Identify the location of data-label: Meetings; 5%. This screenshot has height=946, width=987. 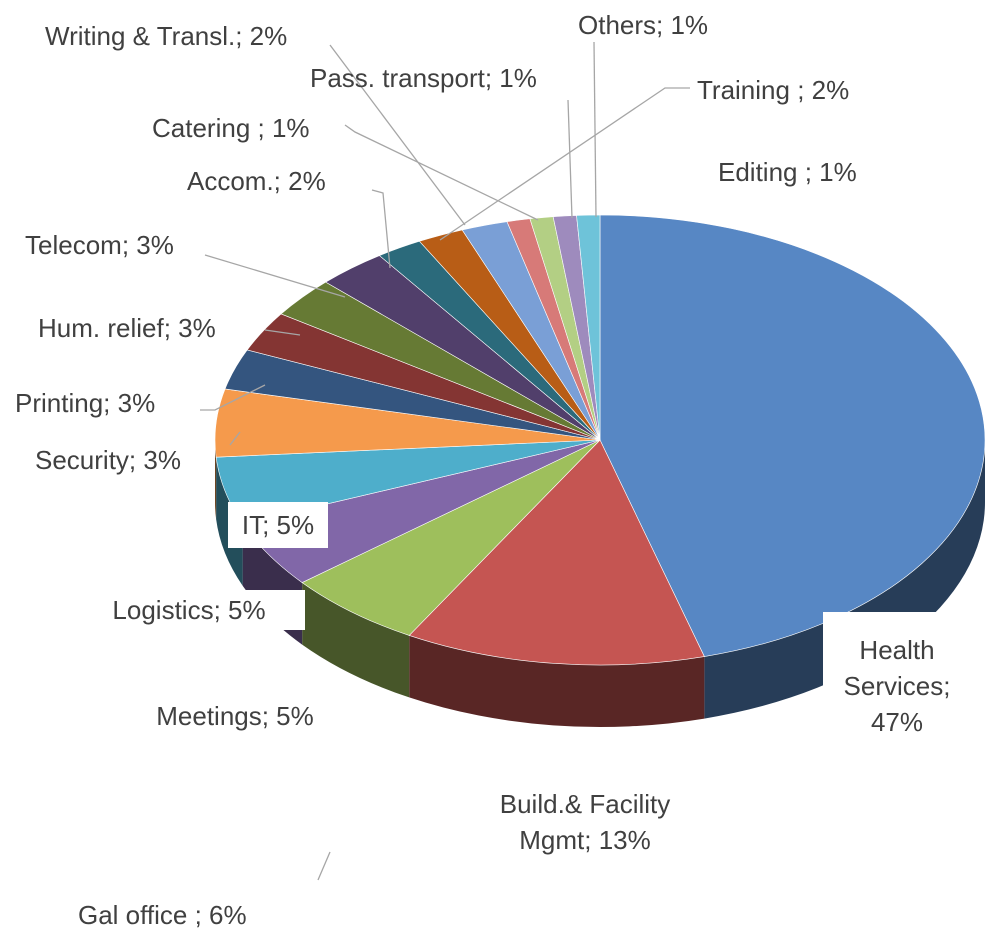
(235, 716).